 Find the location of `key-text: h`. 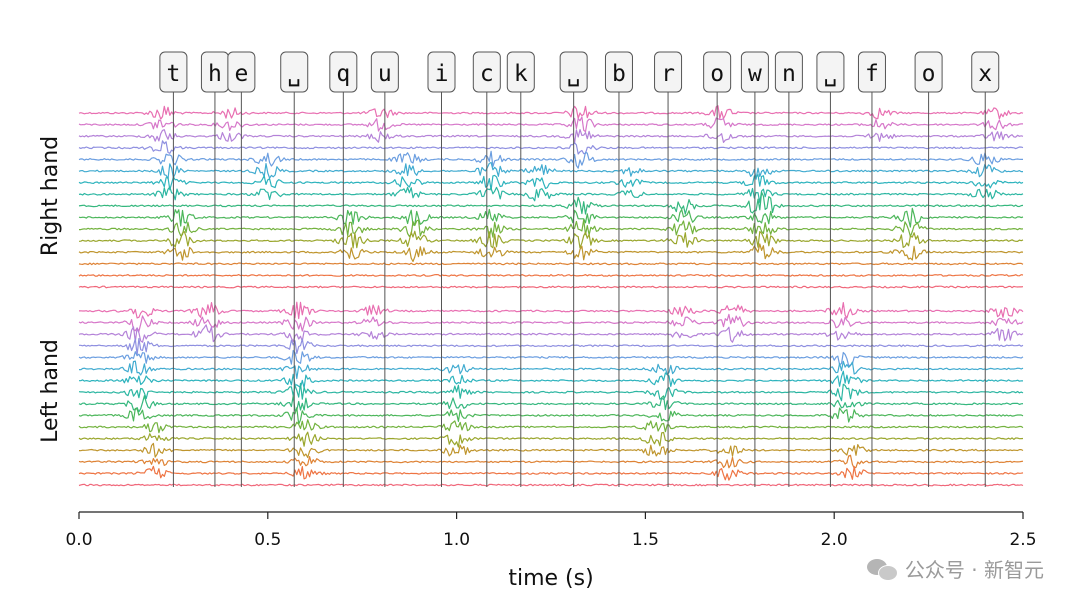

key-text: h is located at coordinates (215, 74).